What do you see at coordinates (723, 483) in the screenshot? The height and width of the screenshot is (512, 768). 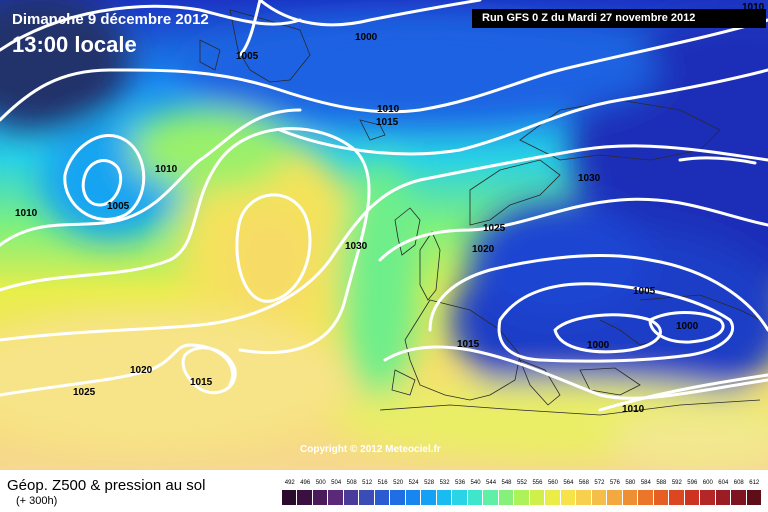 I see `scale-label: 604` at bounding box center [723, 483].